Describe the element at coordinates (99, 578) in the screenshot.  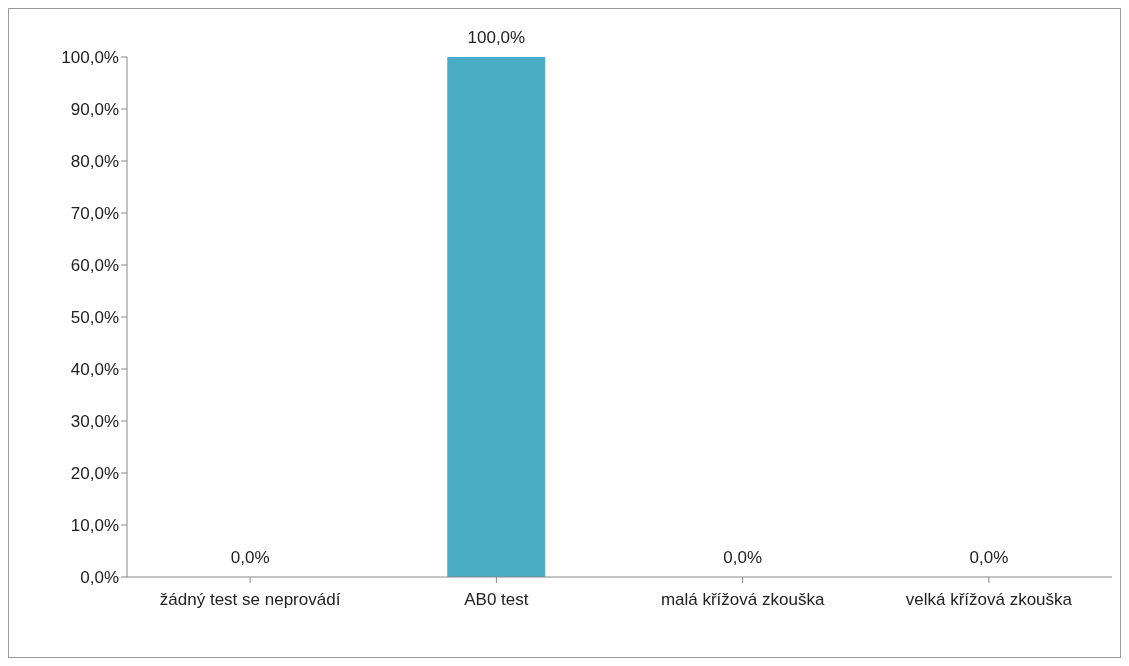
I see `y-tick-label: 0,0%` at that location.